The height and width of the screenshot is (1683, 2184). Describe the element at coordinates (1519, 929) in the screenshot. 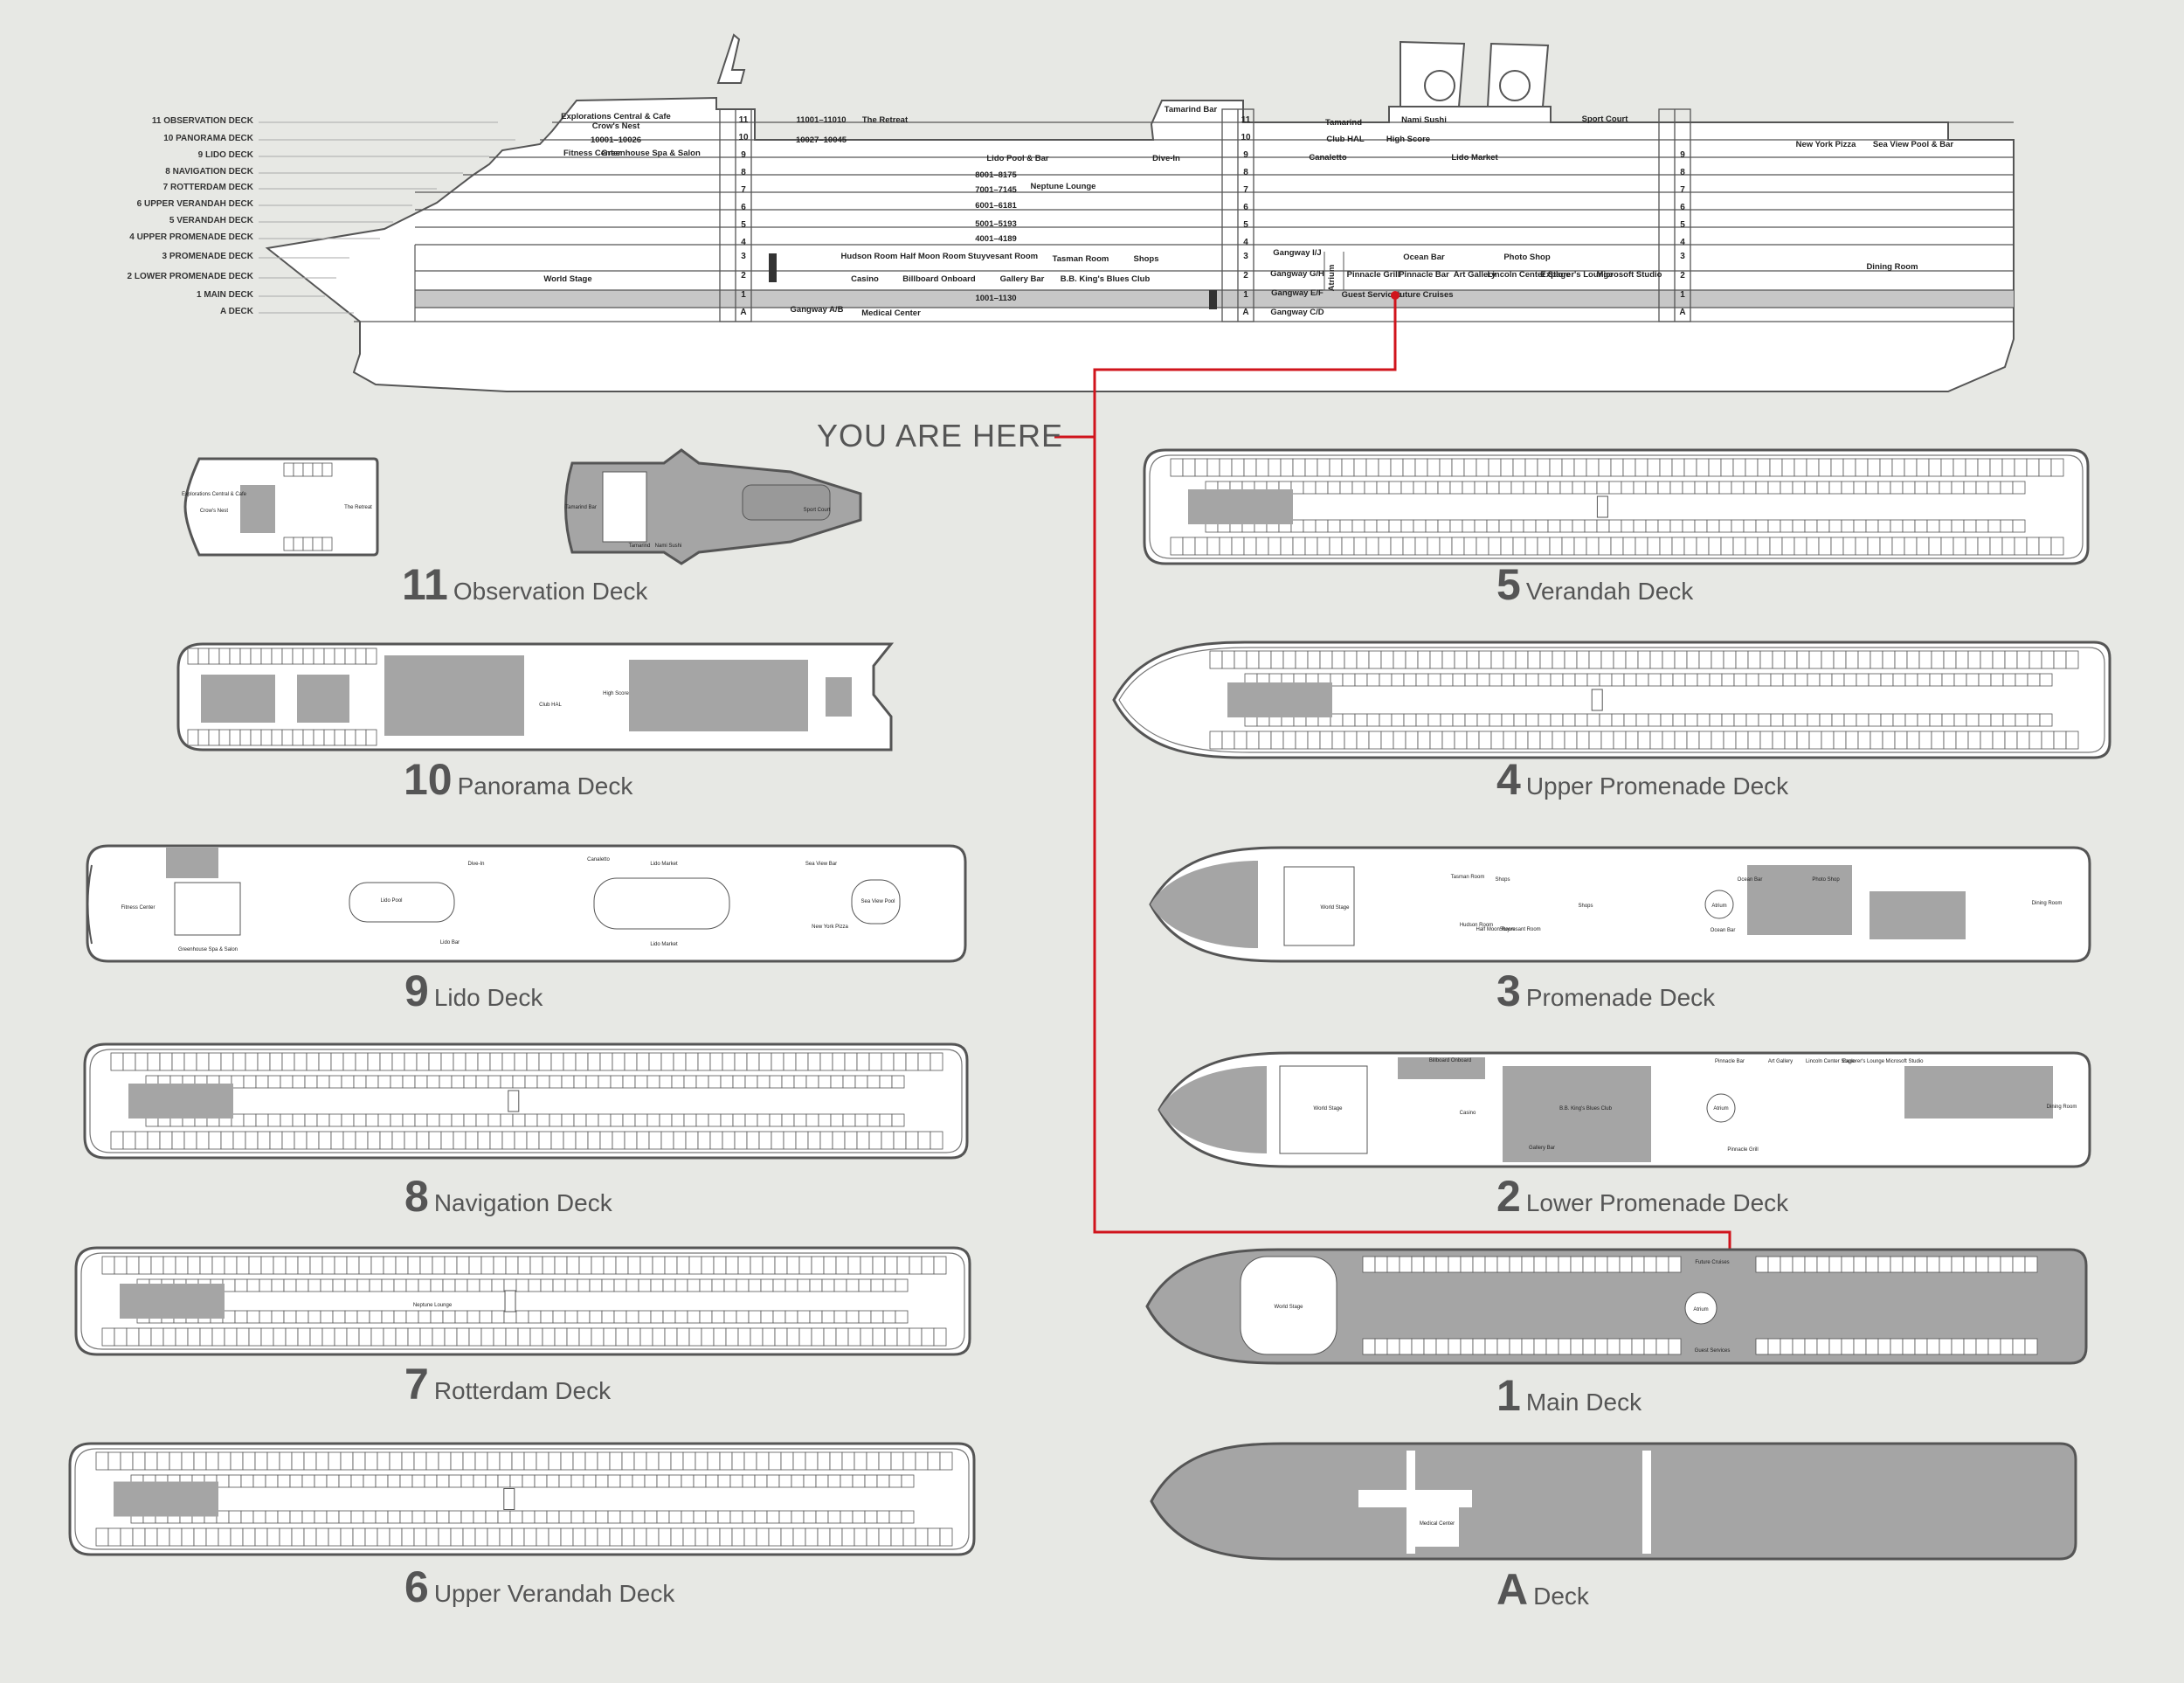

I see `venue-label: Stuyvesant Room` at that location.